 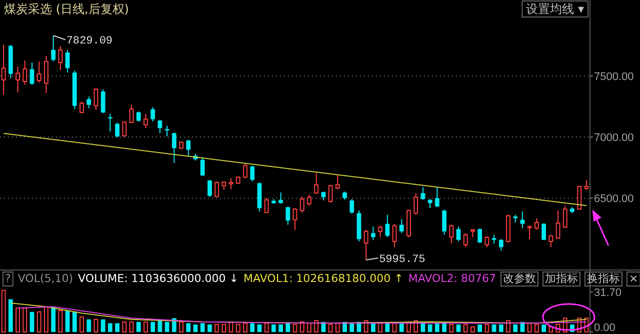 What do you see at coordinates (66, 9) in the screenshot?
I see `chart-title: 煤炭采选 (日线,后复权)` at bounding box center [66, 9].